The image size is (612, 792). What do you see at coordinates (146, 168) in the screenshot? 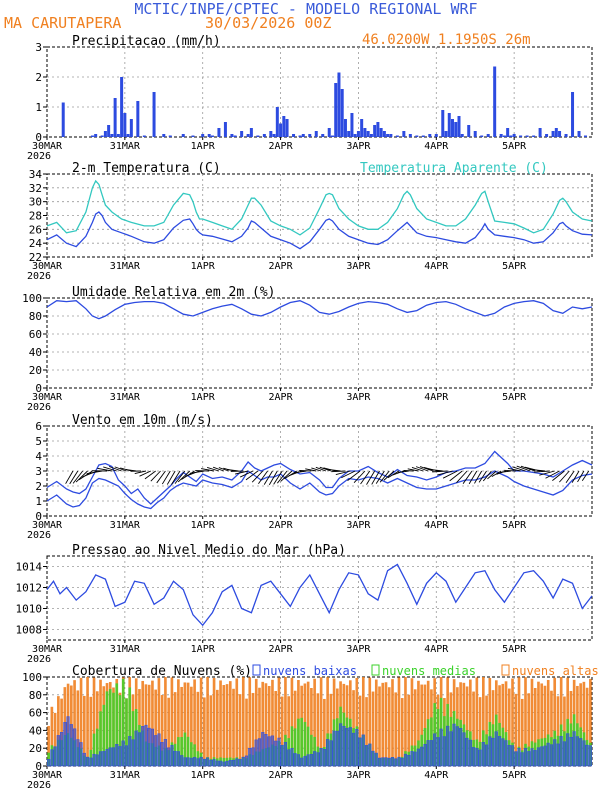
I see `panel-title-temp: 2-m Temperatura (C)` at bounding box center [146, 168].